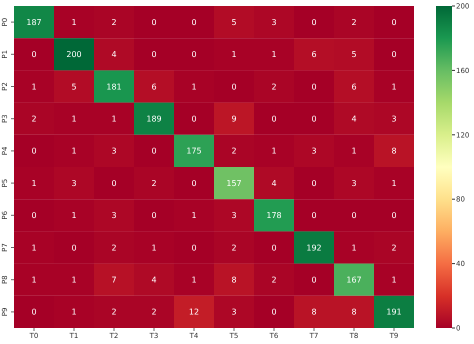  I want to click on data-label: 7, so click(114, 280).